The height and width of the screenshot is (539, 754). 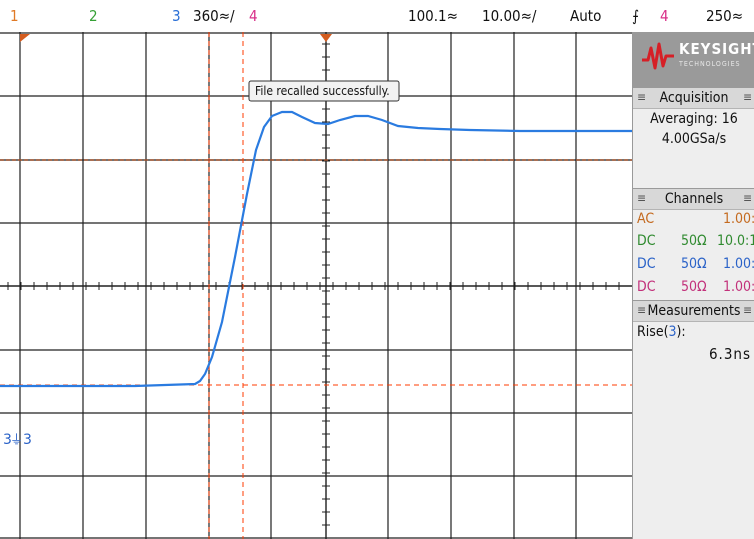 What do you see at coordinates (729, 354) in the screenshot?
I see `rise-time-value: 6.3ns` at bounding box center [729, 354].